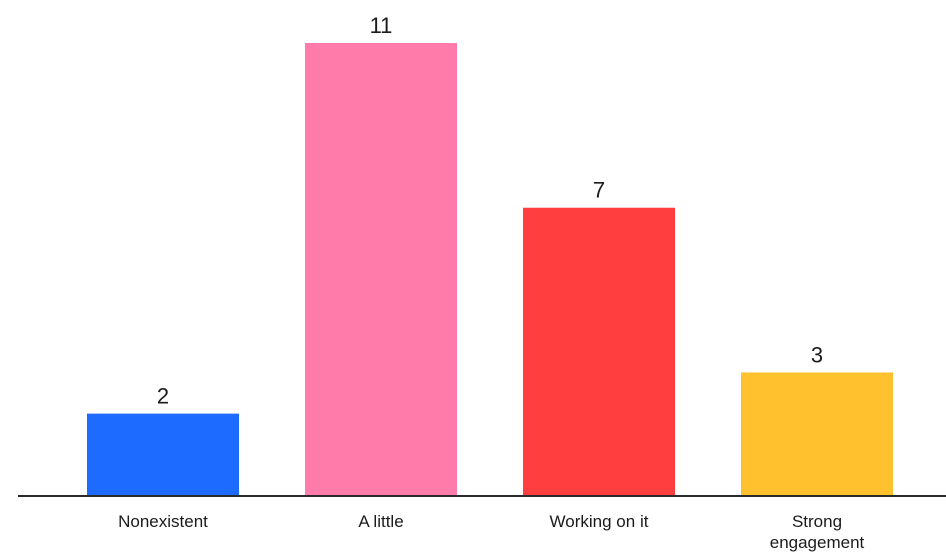  I want to click on bar-a-little, so click(381, 269).